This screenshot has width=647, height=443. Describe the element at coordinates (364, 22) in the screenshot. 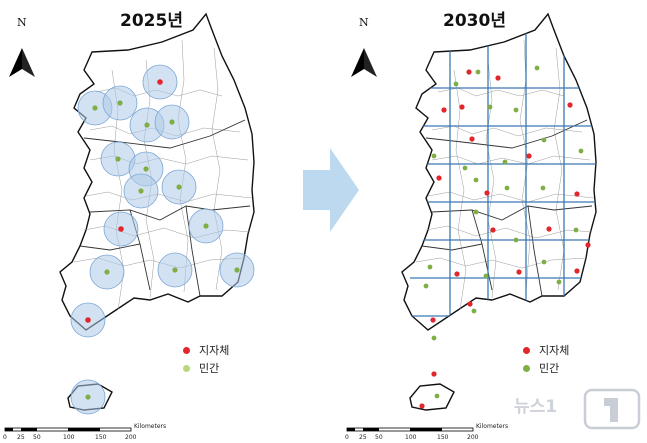

I see `north-label-right: N` at that location.